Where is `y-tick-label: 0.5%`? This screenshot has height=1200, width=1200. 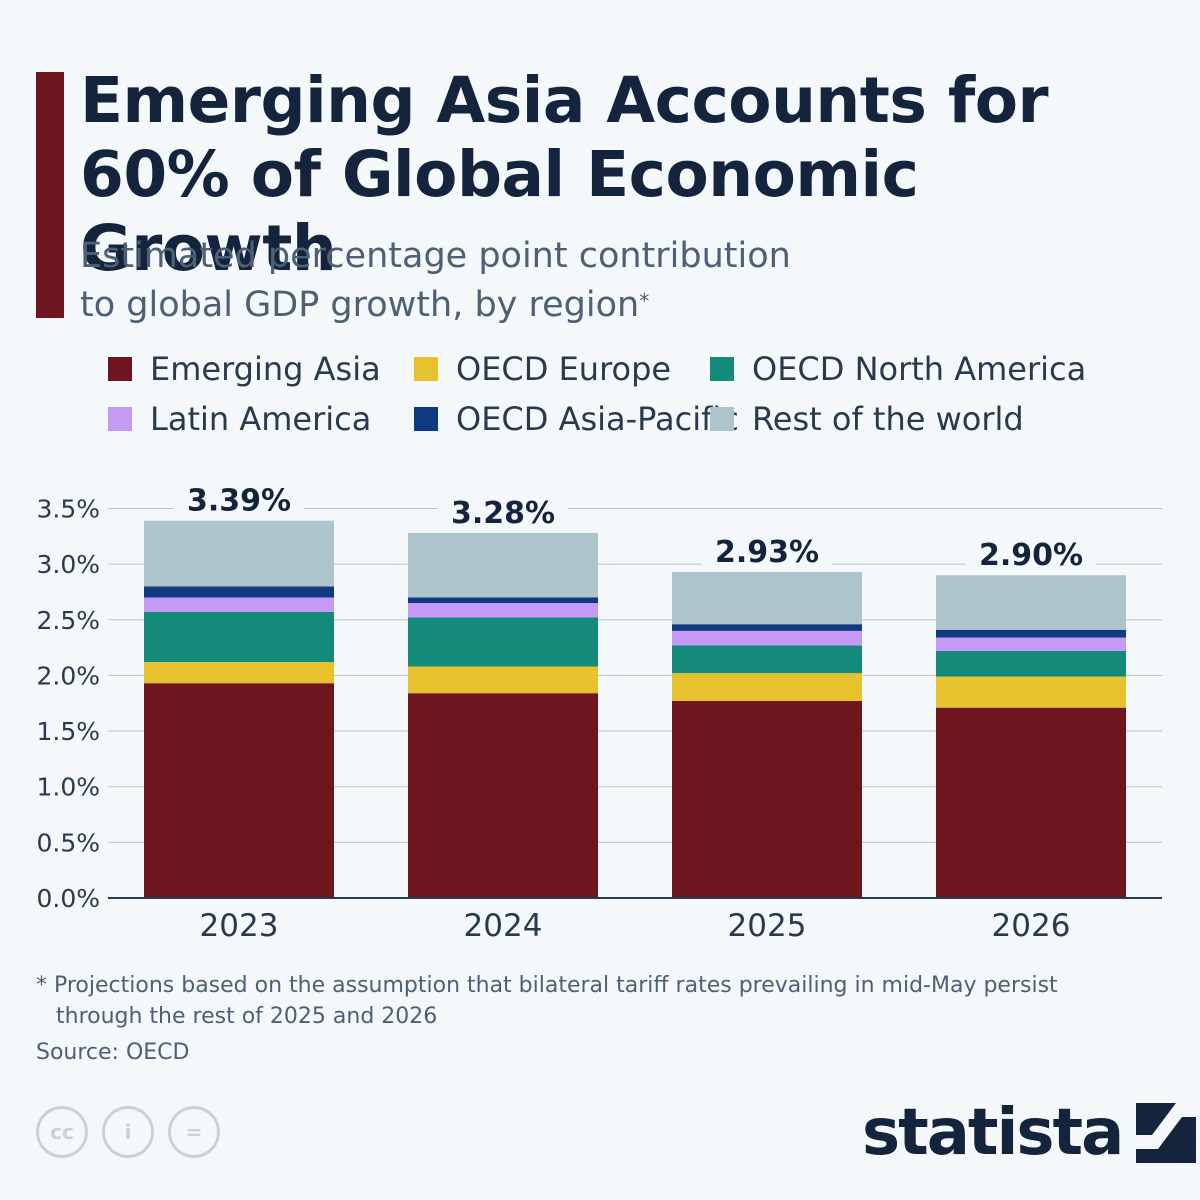
y-tick-label: 0.5% is located at coordinates (68, 842).